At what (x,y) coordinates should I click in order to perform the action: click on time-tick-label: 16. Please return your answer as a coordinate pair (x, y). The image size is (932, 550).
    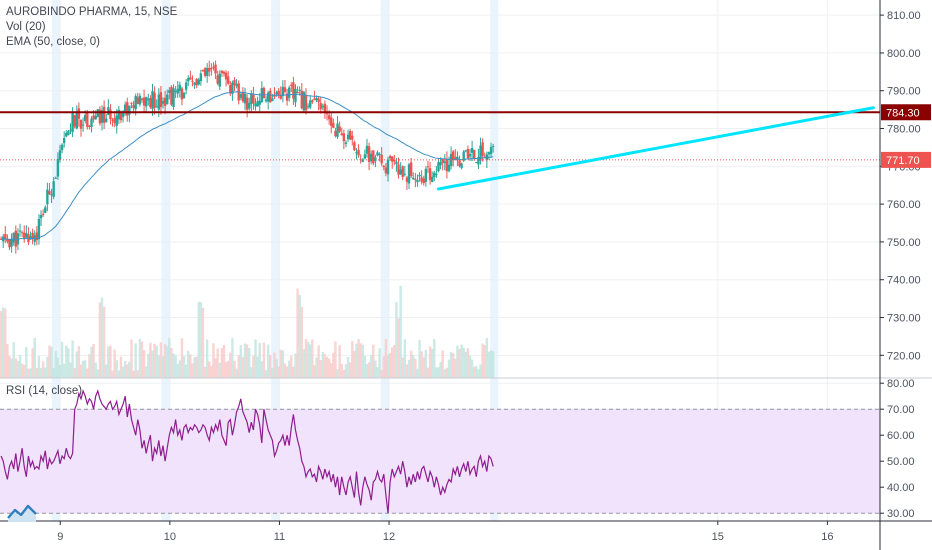
    Looking at the image, I should click on (827, 537).